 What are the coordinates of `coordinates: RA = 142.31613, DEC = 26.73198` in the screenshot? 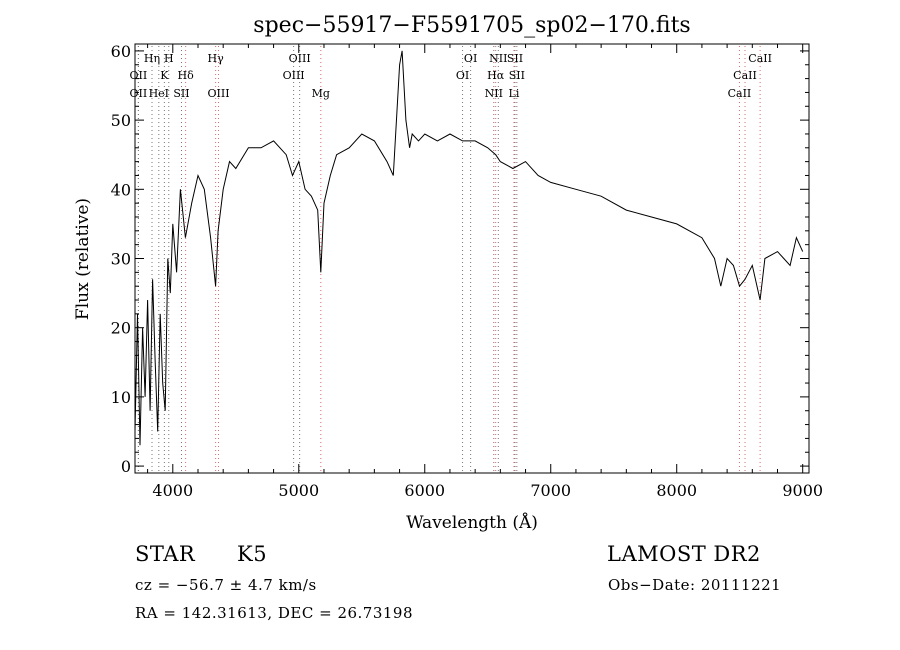 It's located at (274, 613).